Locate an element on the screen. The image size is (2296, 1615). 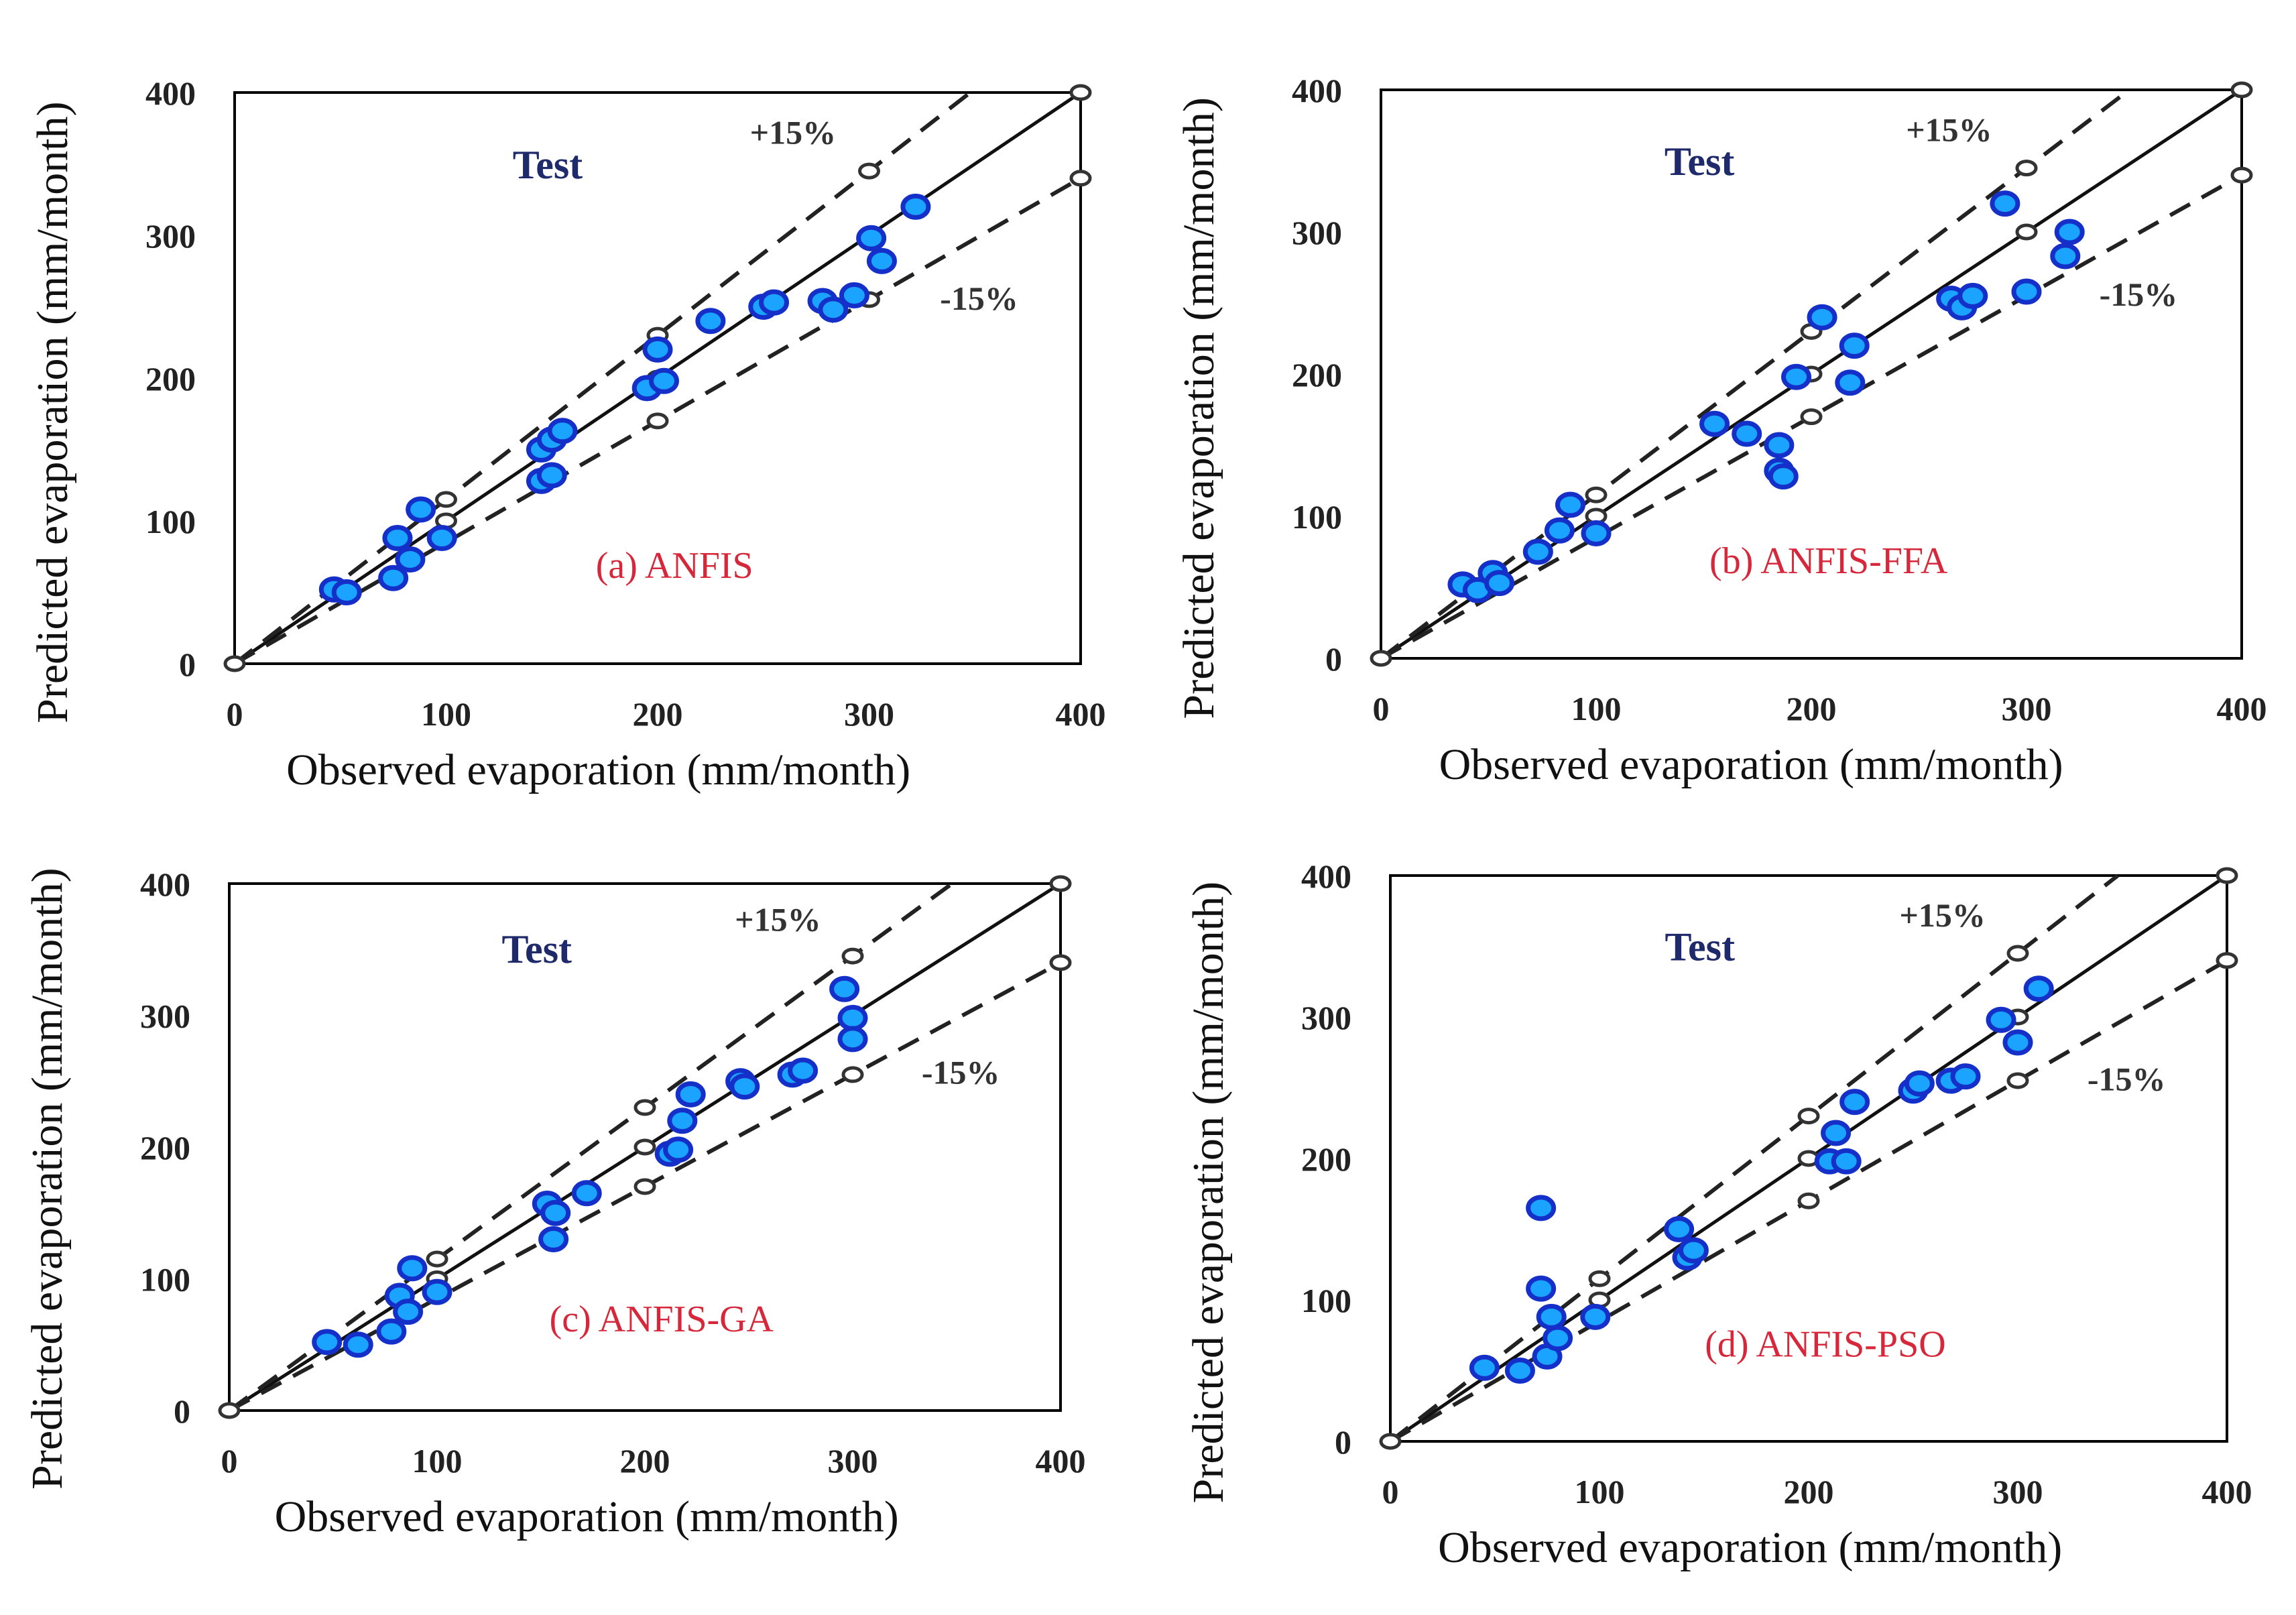
minus-15-line is located at coordinates (1811, 416).